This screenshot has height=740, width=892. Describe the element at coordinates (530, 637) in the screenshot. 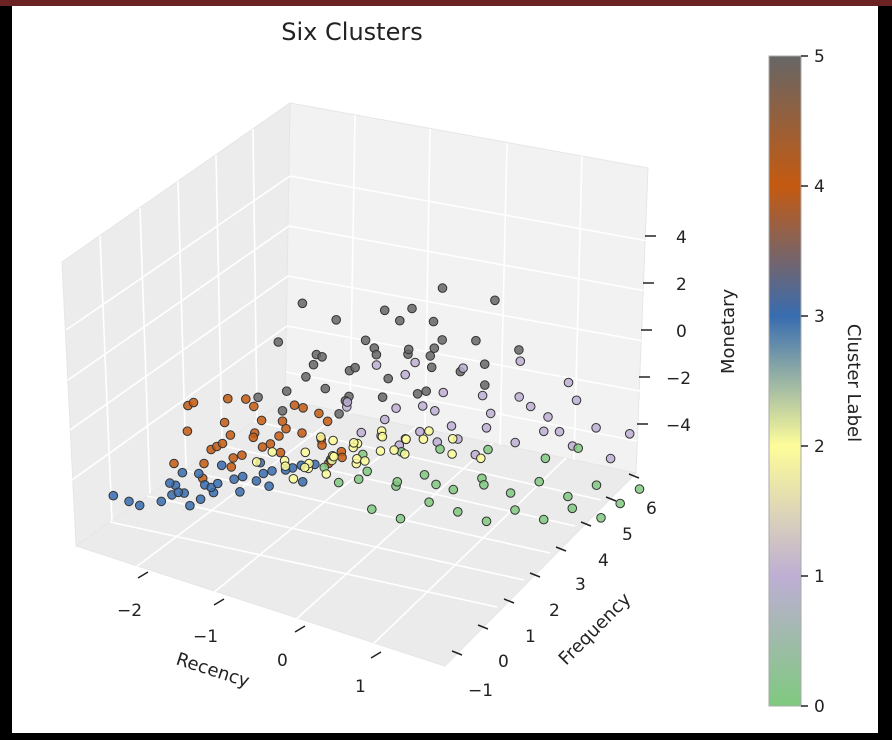

I see `y-tick-label: 1` at that location.